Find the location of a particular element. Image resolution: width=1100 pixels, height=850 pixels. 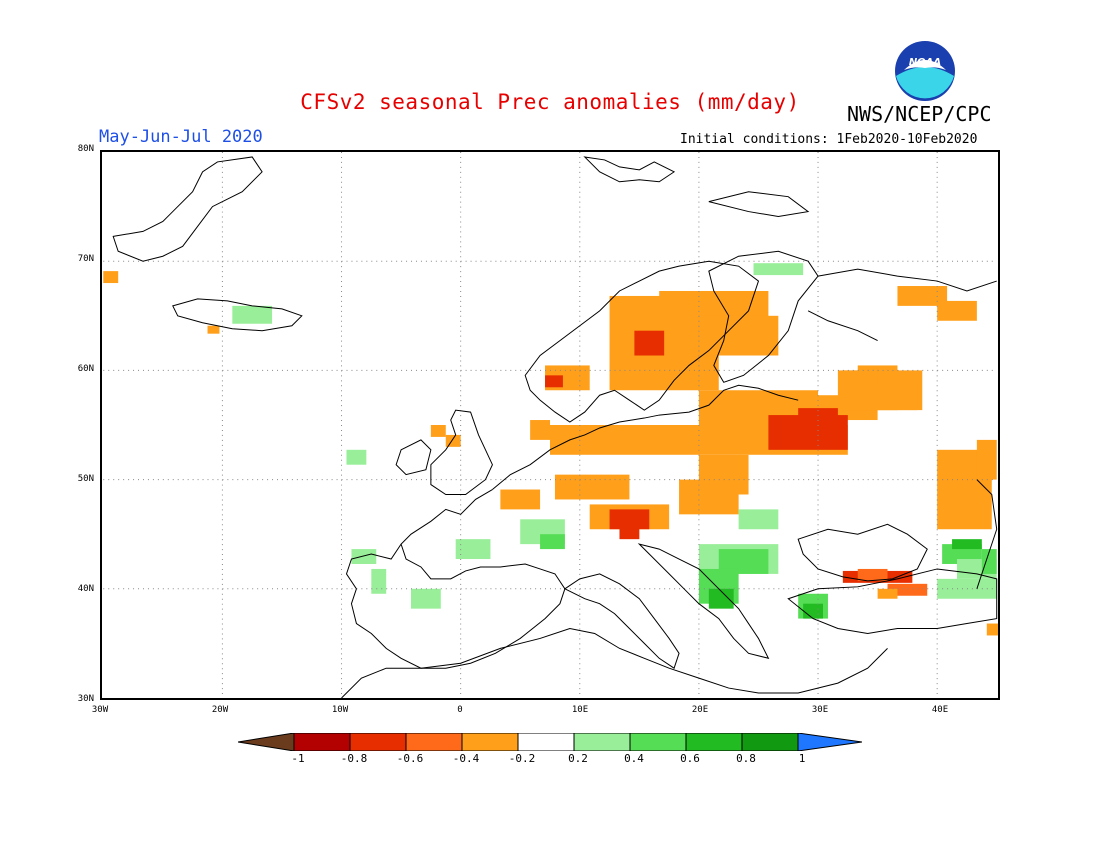

colorbar-label: -0.2 is located at coordinates (522, 758).